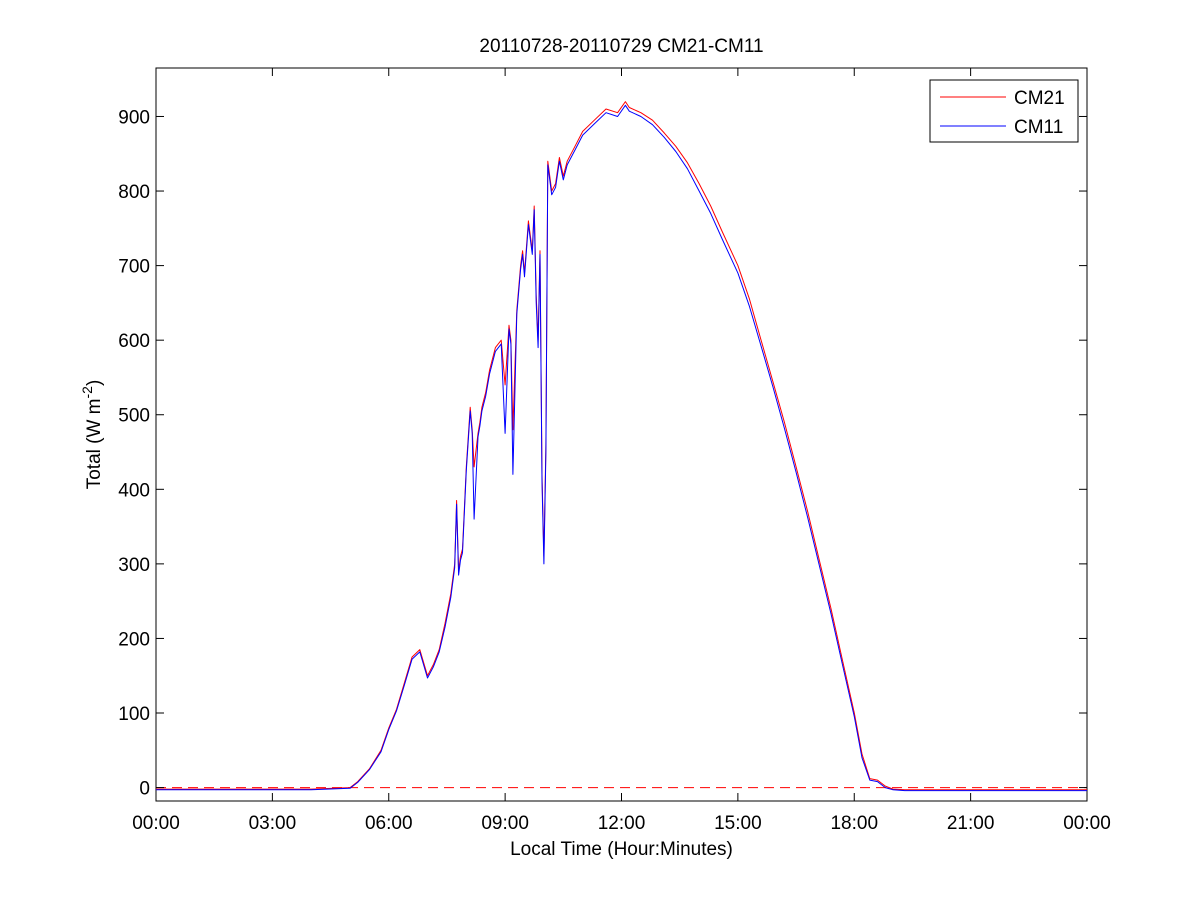  Describe the element at coordinates (134, 341) in the screenshot. I see `y-tick-label: 600` at that location.